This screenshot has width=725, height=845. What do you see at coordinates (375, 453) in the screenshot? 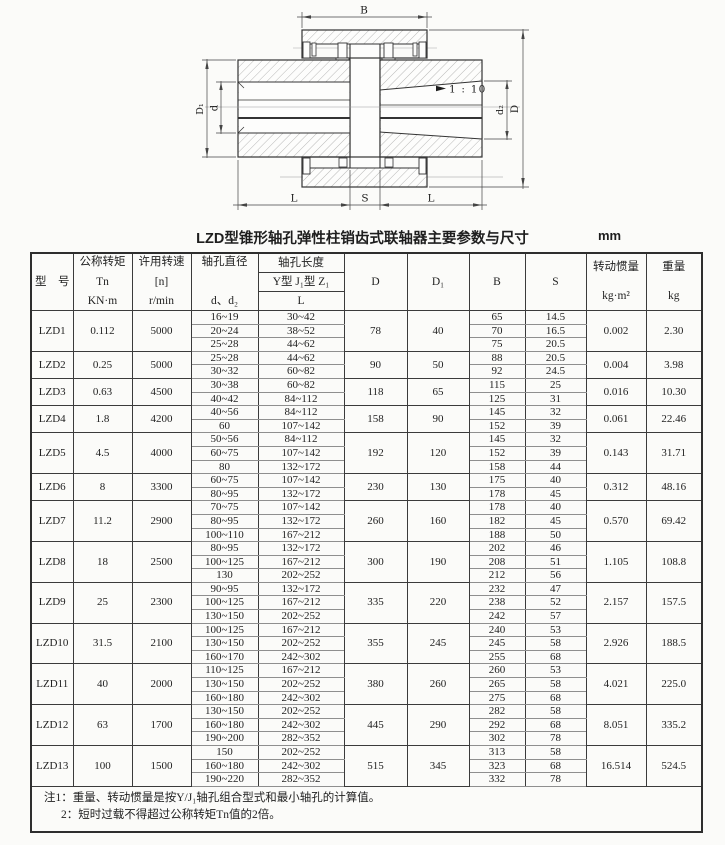
I see `cell-D: 192` at bounding box center [375, 453].